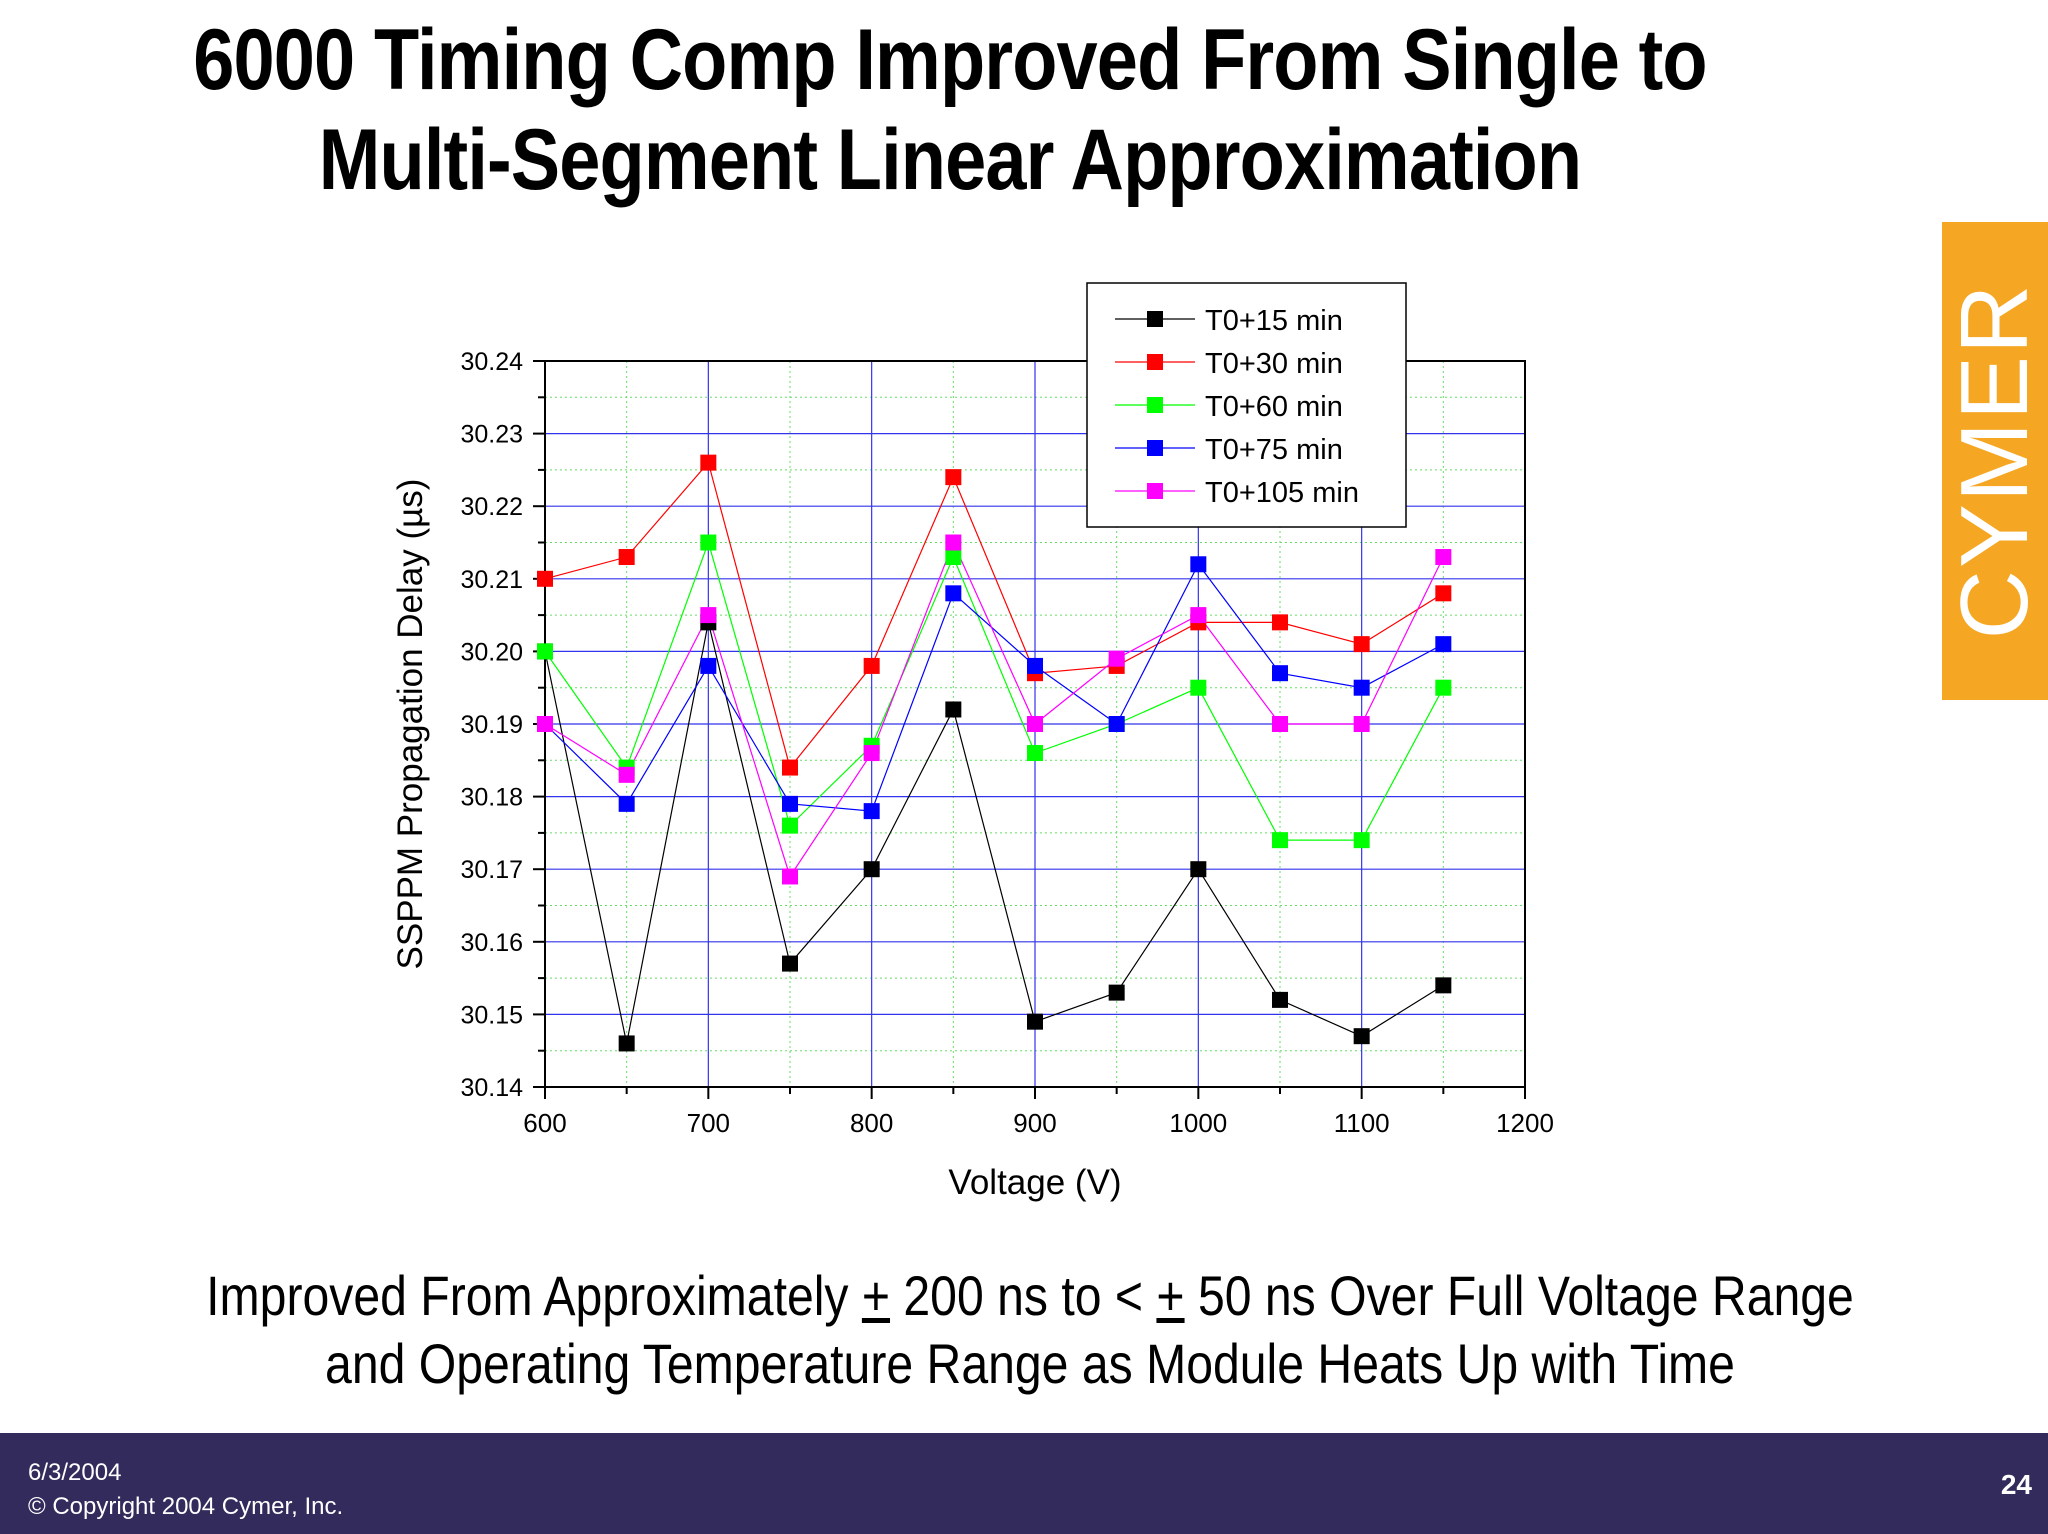 The height and width of the screenshot is (1534, 2048). What do you see at coordinates (1525, 1123) in the screenshot?
I see `x-tick-label: 1200` at bounding box center [1525, 1123].